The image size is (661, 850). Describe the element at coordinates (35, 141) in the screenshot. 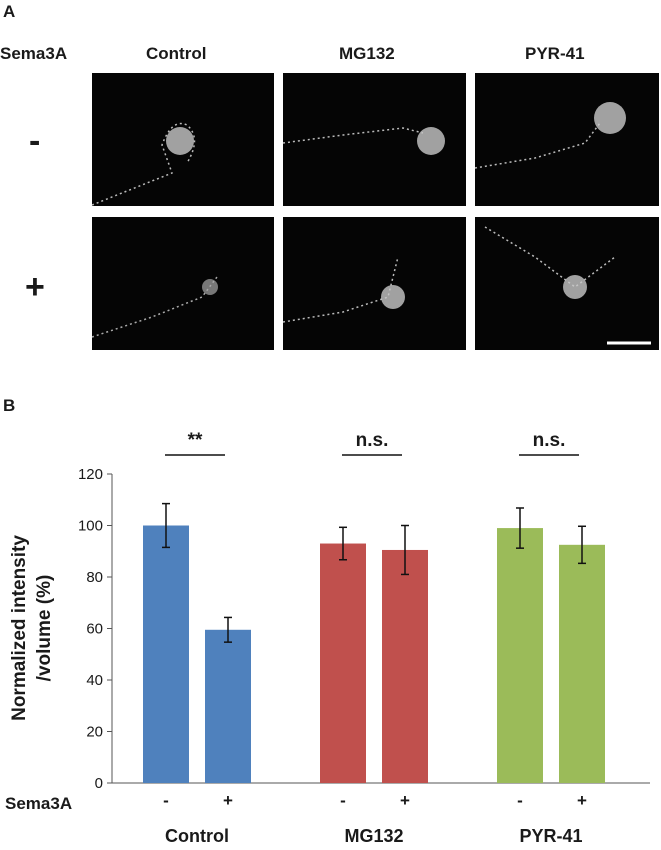

I see `row-sign-minus: -` at that location.